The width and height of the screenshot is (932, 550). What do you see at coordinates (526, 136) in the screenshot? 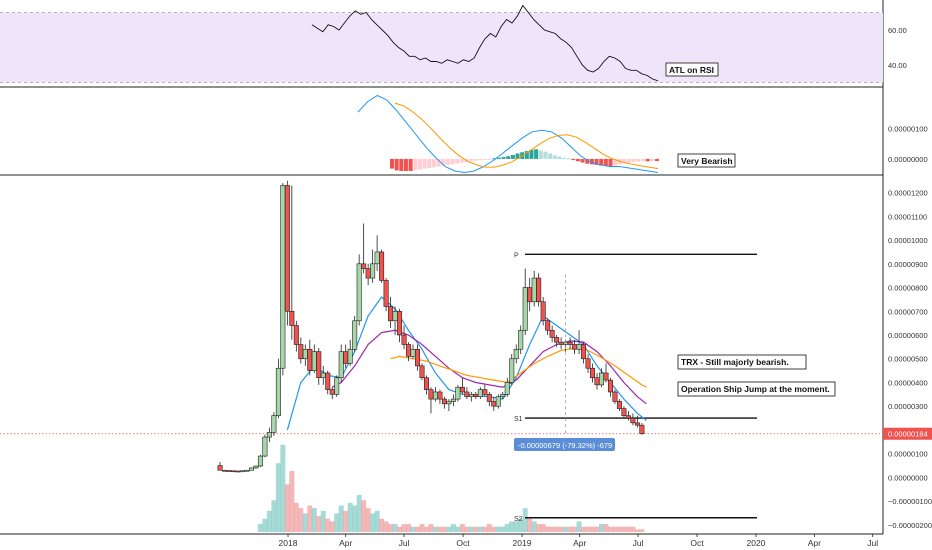
I see `macd-signal-line` at bounding box center [526, 136].